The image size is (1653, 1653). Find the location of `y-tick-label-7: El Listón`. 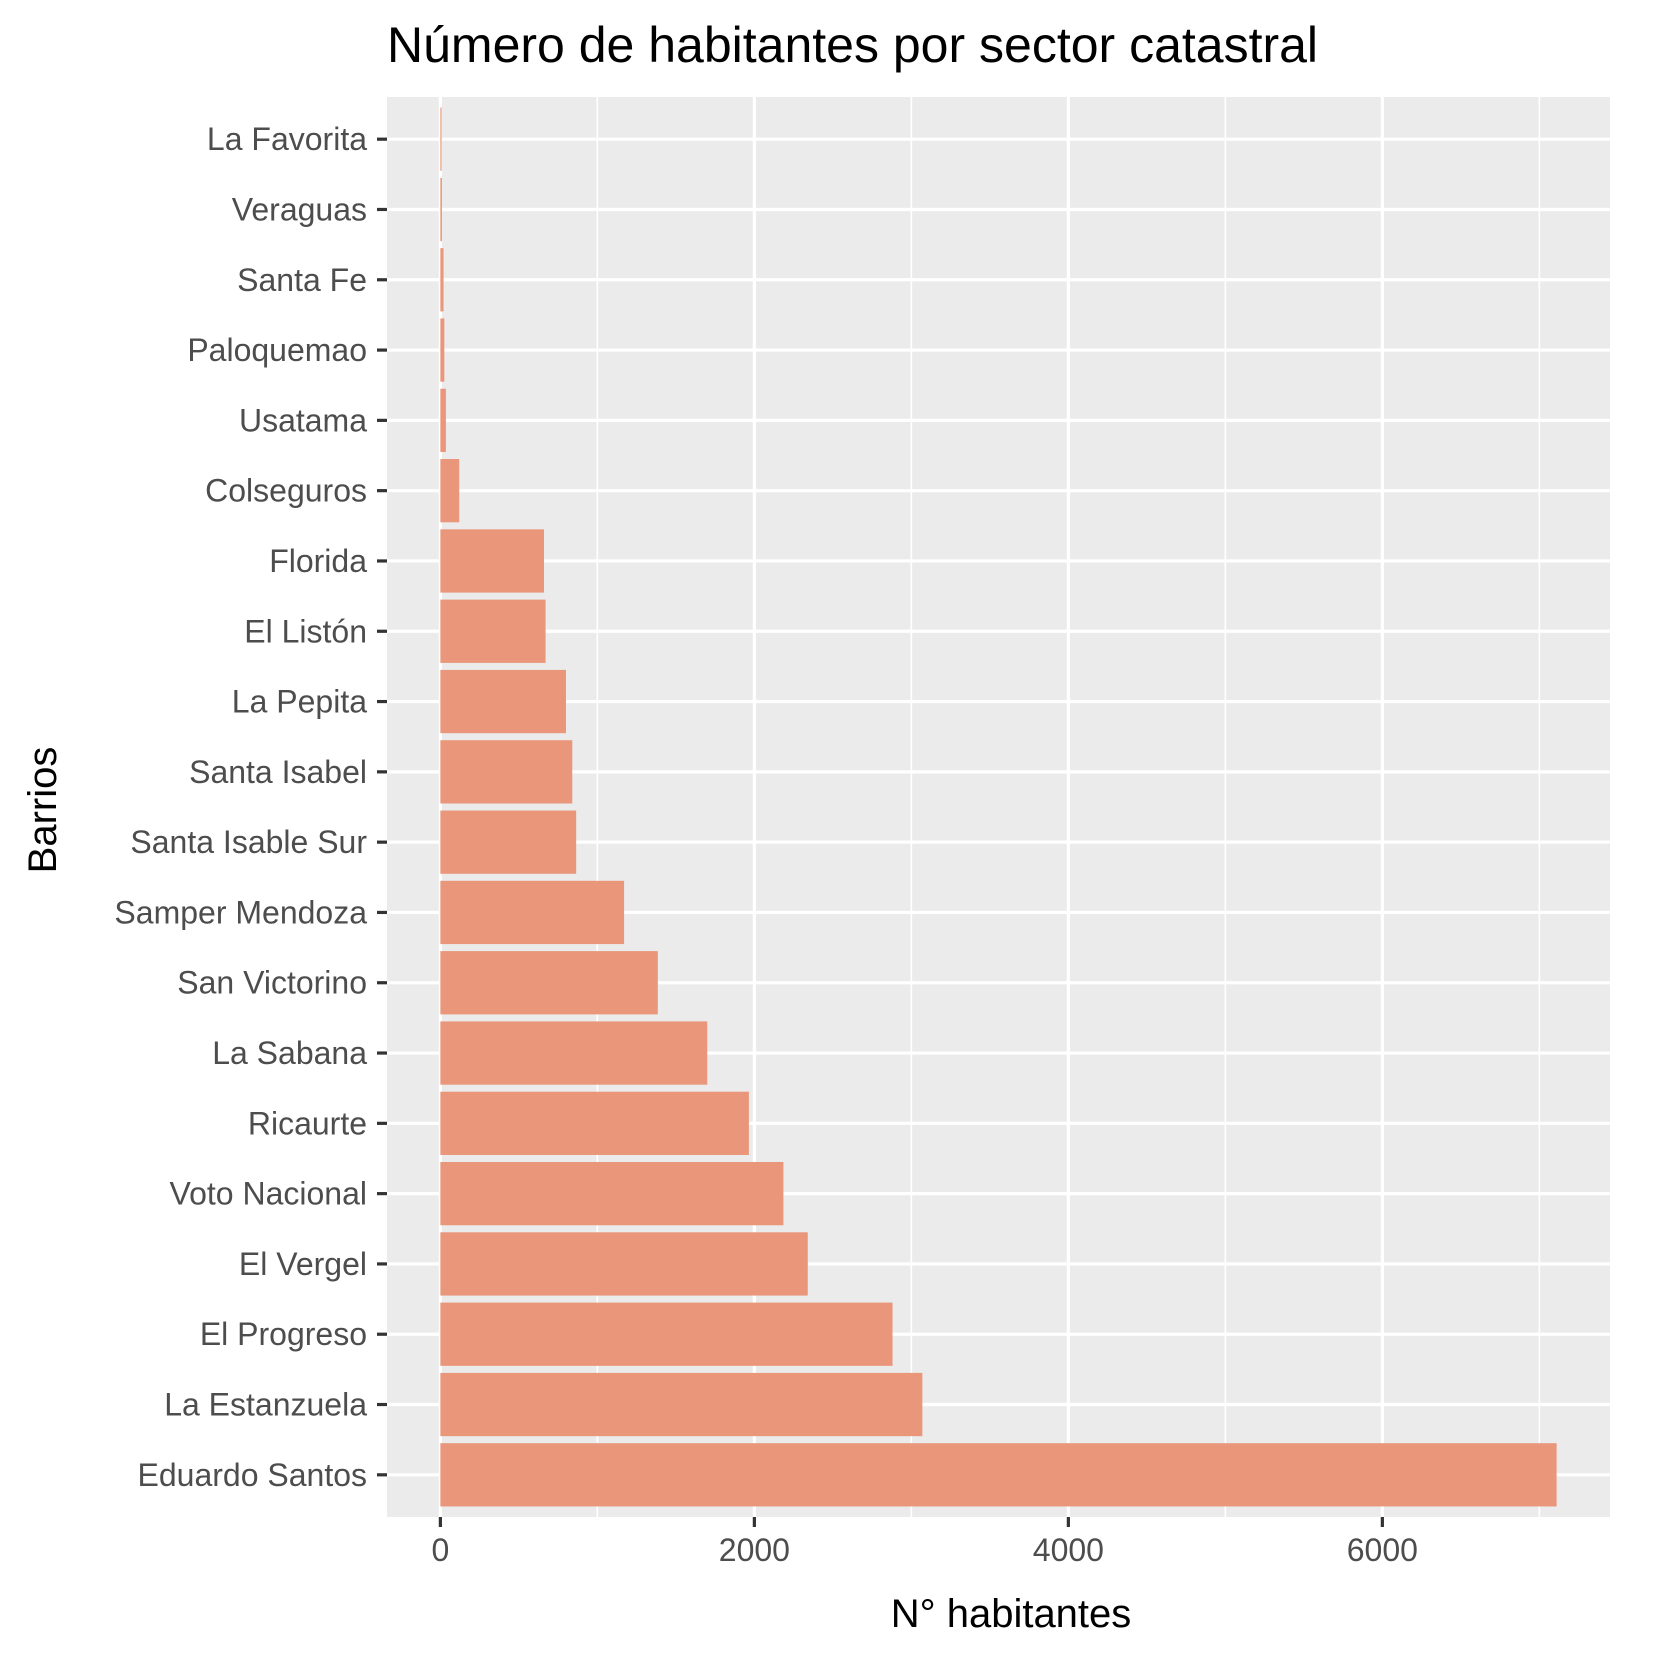

y-tick-label-7: El Listón is located at coordinates (305, 631).